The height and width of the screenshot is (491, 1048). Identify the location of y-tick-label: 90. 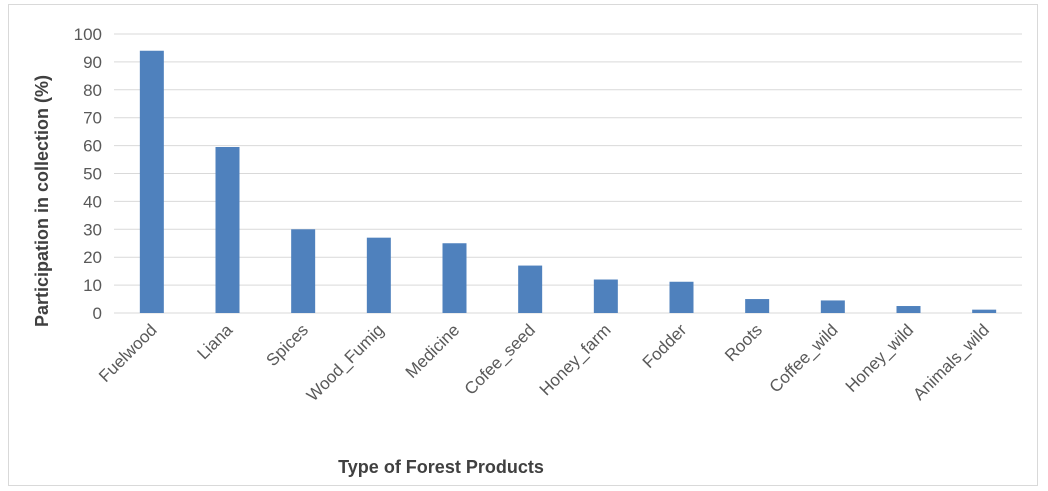
(92, 62).